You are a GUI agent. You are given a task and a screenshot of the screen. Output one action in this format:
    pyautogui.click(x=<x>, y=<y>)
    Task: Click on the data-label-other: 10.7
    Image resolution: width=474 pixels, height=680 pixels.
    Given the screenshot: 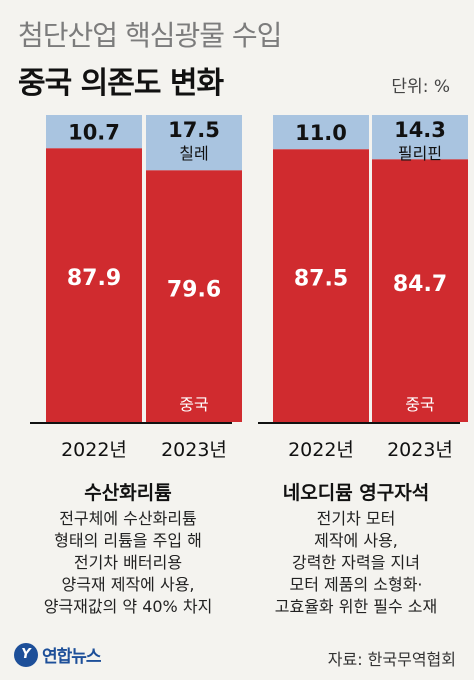 What is the action you would take?
    pyautogui.click(x=94, y=133)
    